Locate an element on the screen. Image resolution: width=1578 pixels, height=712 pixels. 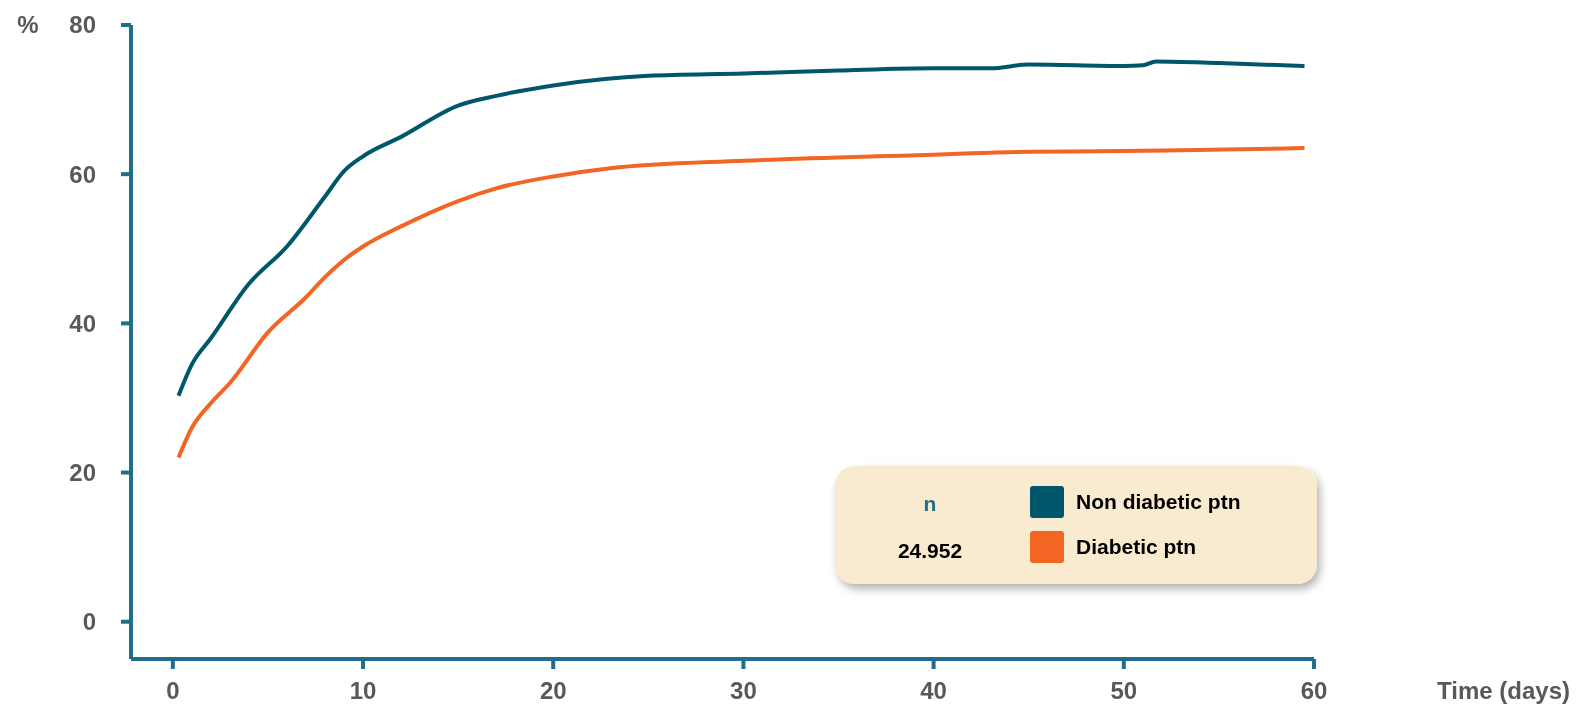
y-tick-label: 40 is located at coordinates (82, 323).